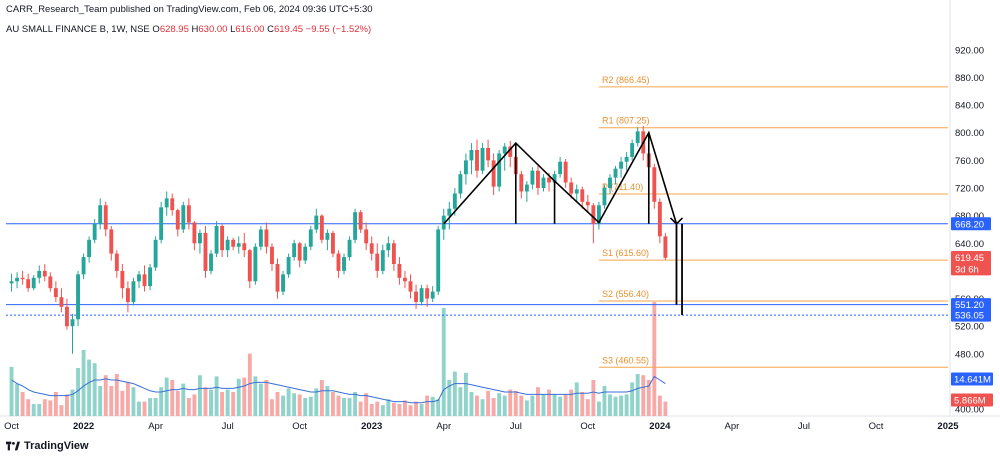 The width and height of the screenshot is (1000, 460). Describe the element at coordinates (969, 133) in the screenshot. I see `y-tick-label: 800.00` at that location.